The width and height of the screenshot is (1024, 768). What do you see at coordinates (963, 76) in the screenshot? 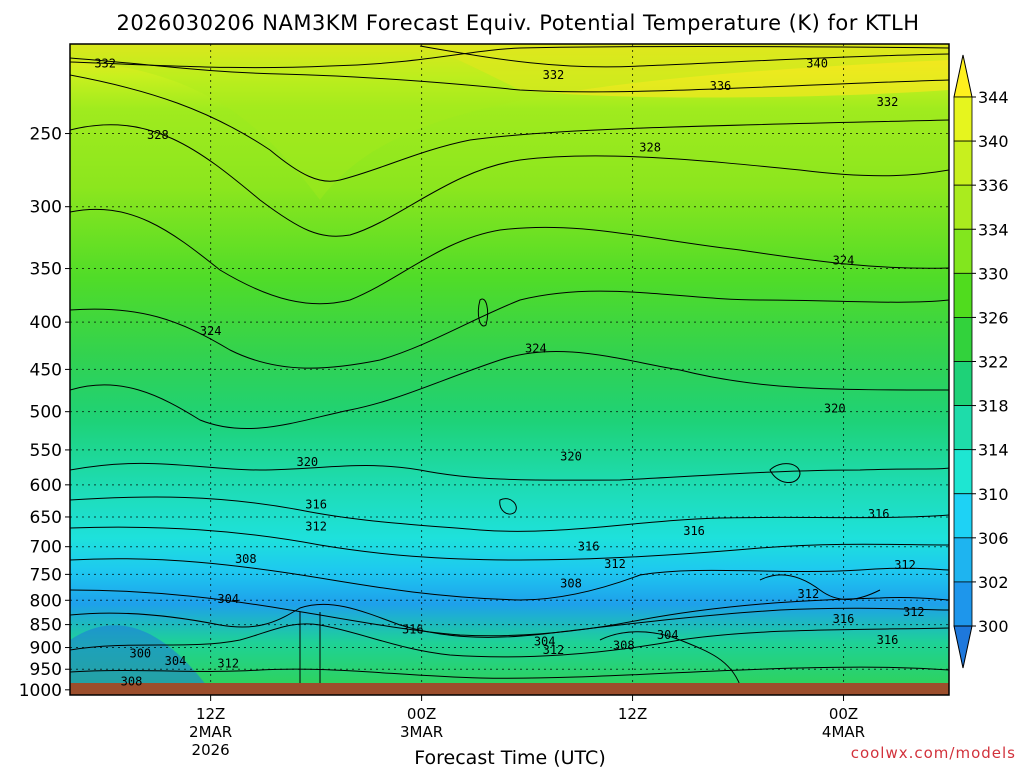
I see `colorbar-top-arrow` at bounding box center [963, 76].